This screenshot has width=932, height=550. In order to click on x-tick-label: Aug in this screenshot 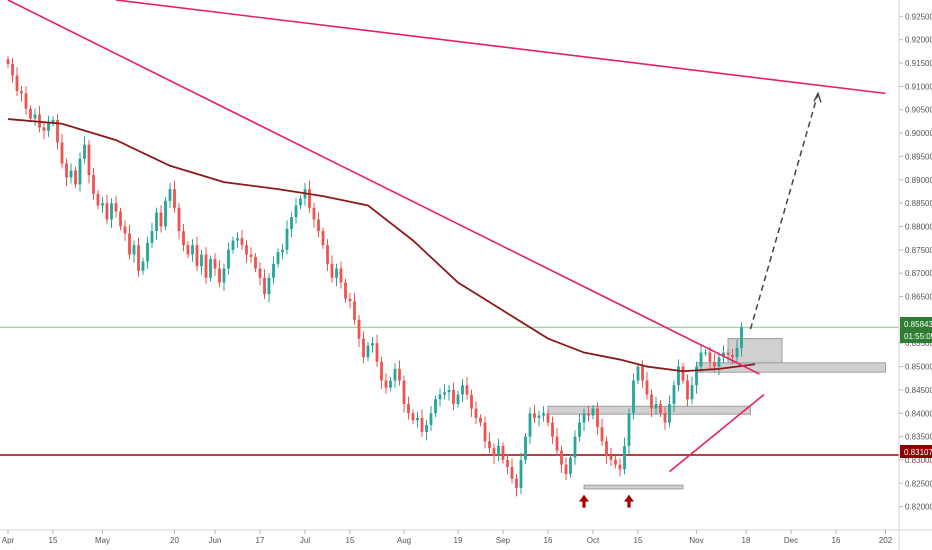, I will do `click(404, 540)`.